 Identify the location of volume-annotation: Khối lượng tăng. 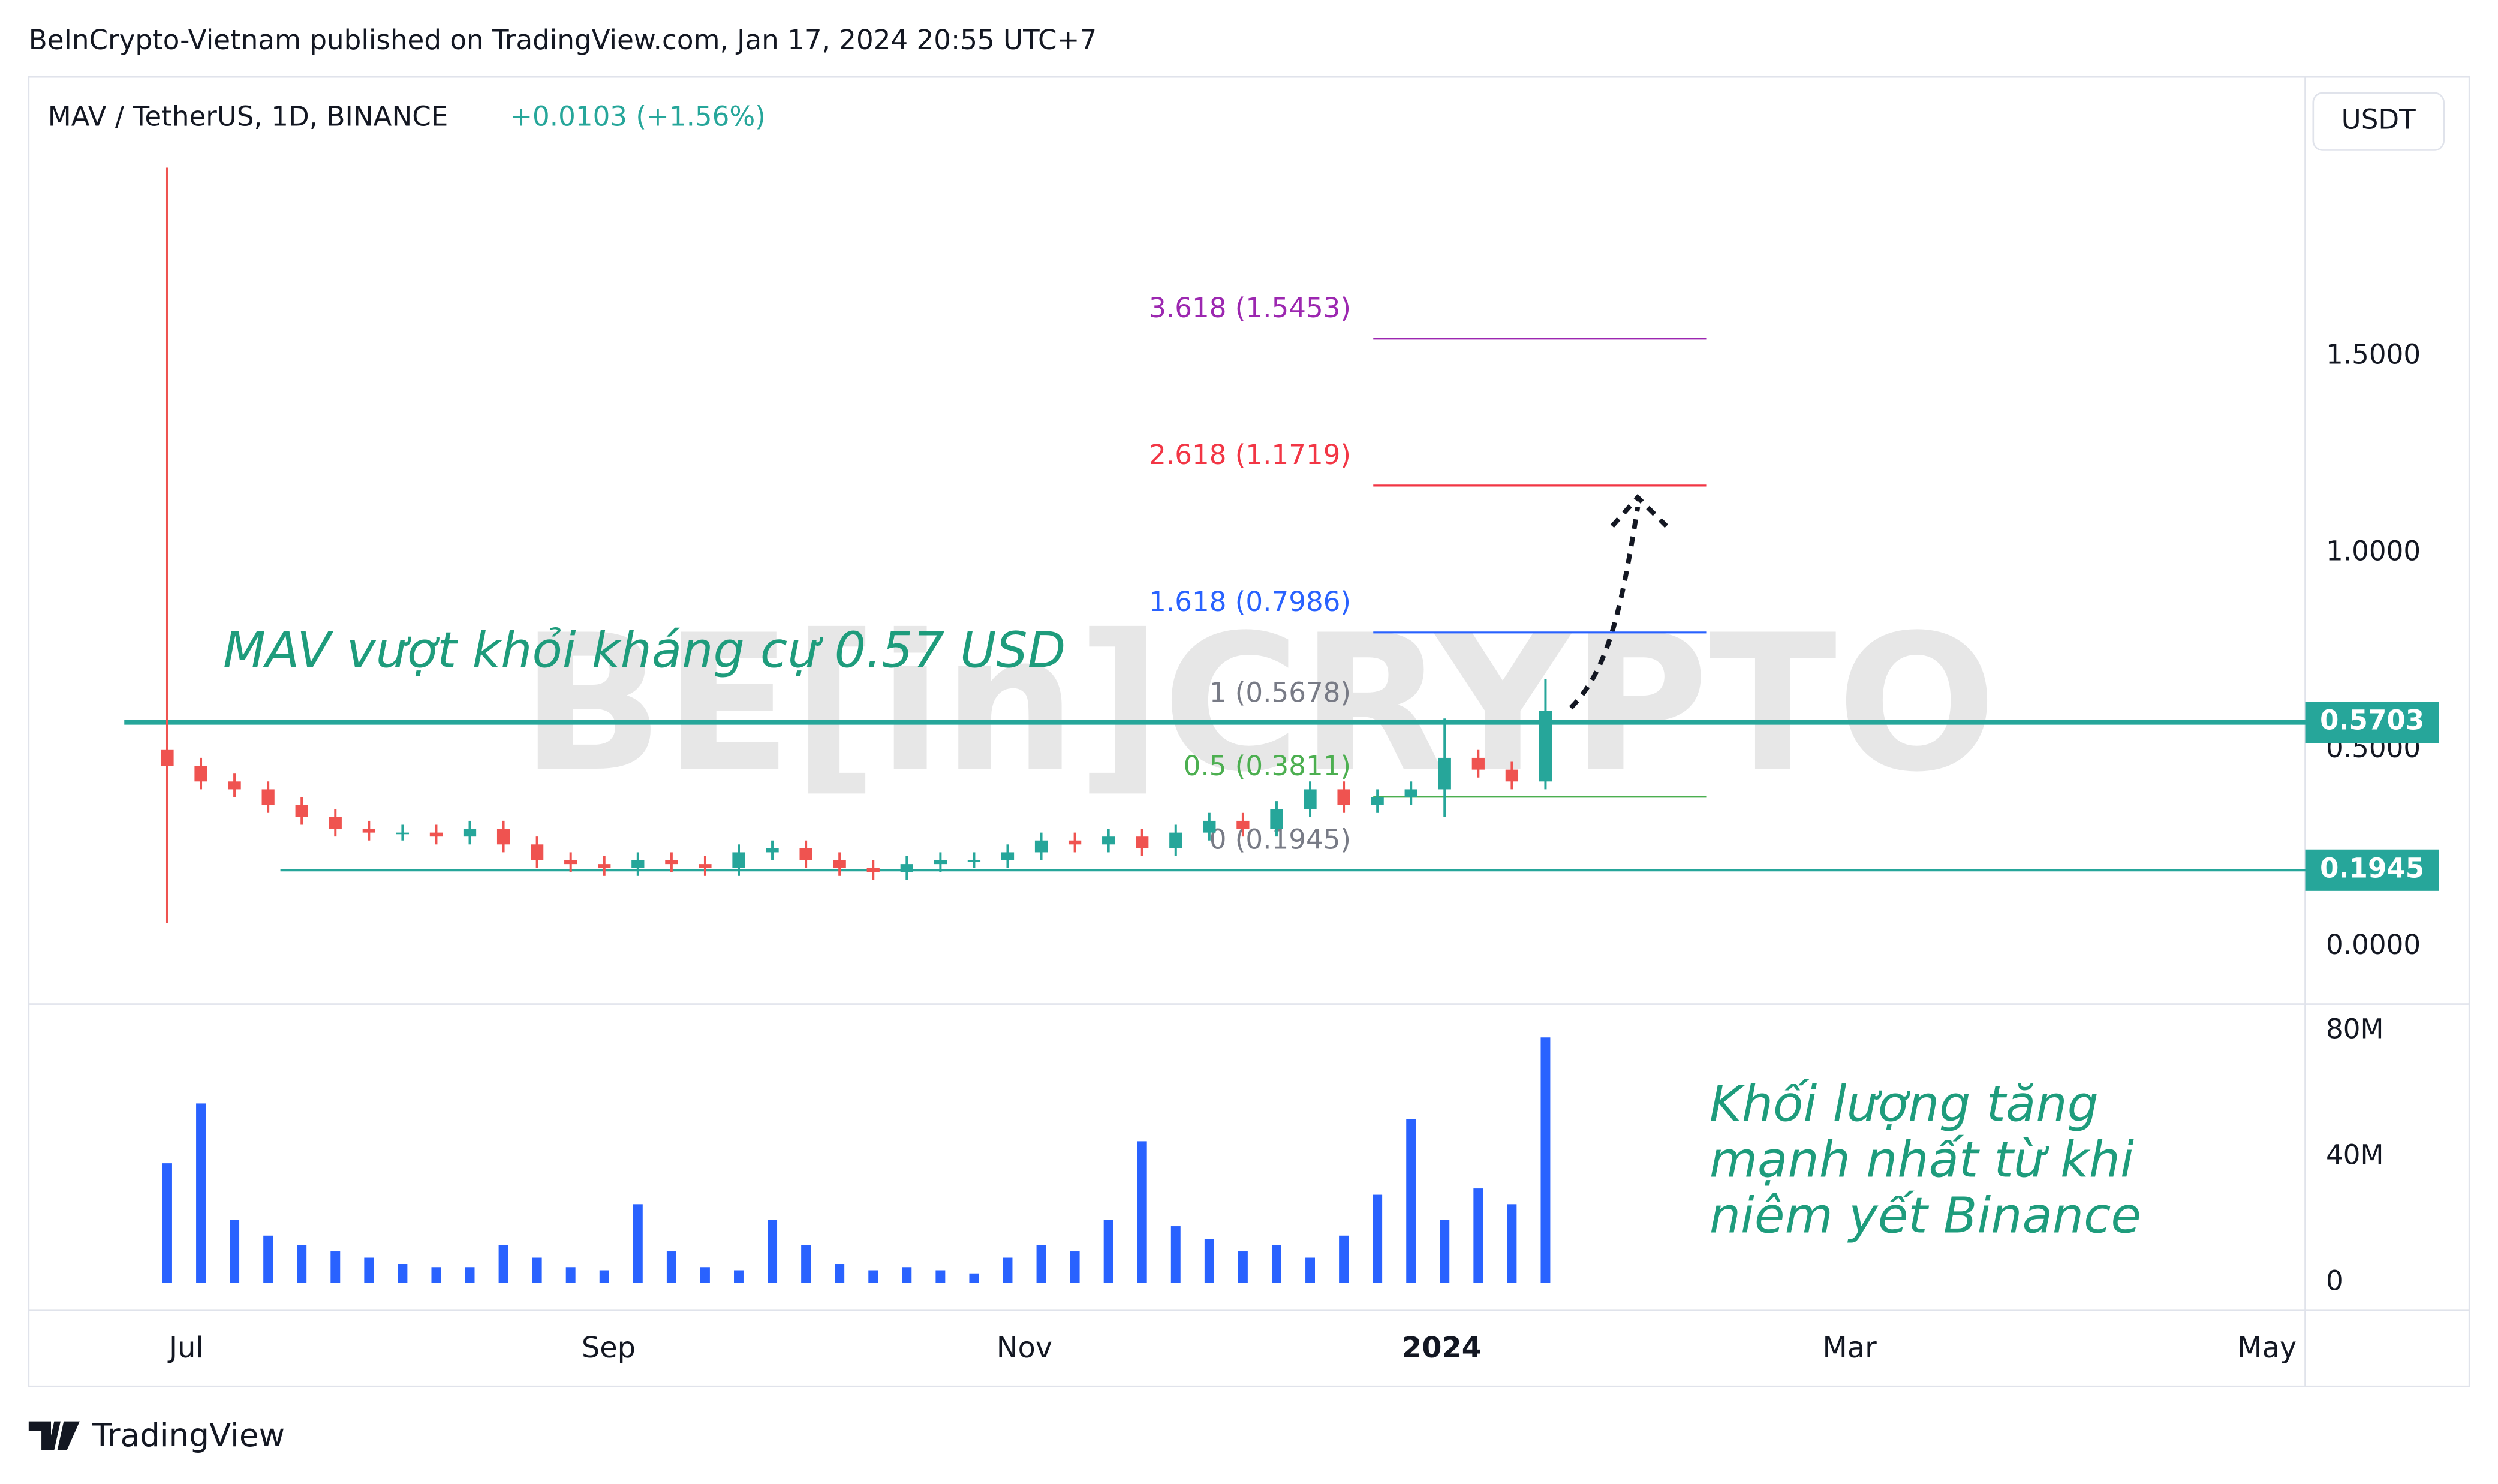
(1904, 1104).